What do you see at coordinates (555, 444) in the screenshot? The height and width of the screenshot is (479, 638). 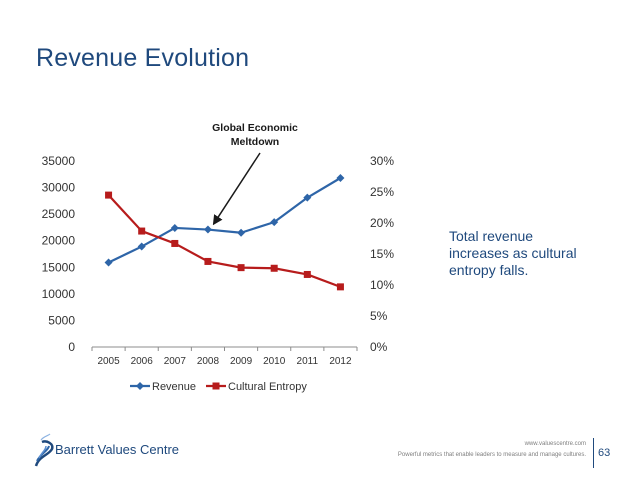 I see `footer-url: www.valuescentre.com` at bounding box center [555, 444].